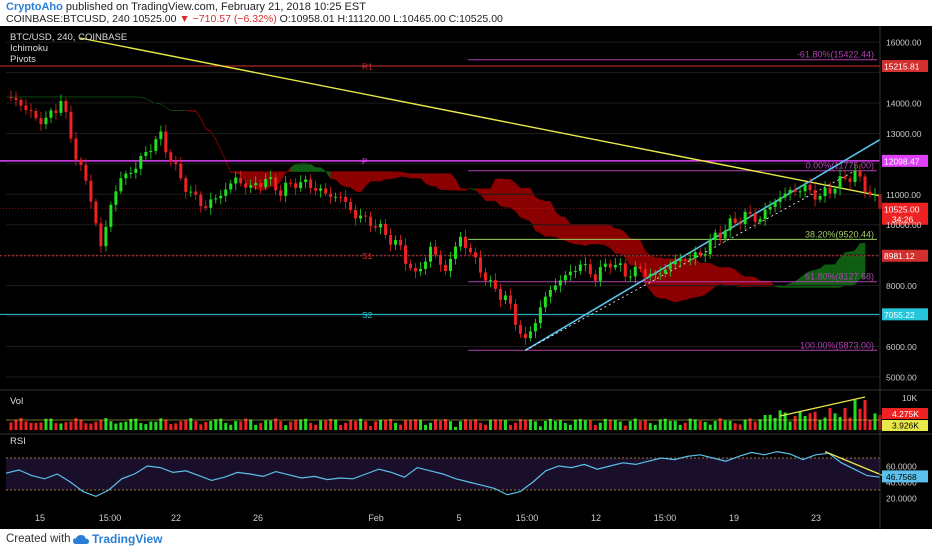 The image size is (932, 550). Describe the element at coordinates (34, 7) in the screenshot. I see `author-name: CryptoAho` at that location.